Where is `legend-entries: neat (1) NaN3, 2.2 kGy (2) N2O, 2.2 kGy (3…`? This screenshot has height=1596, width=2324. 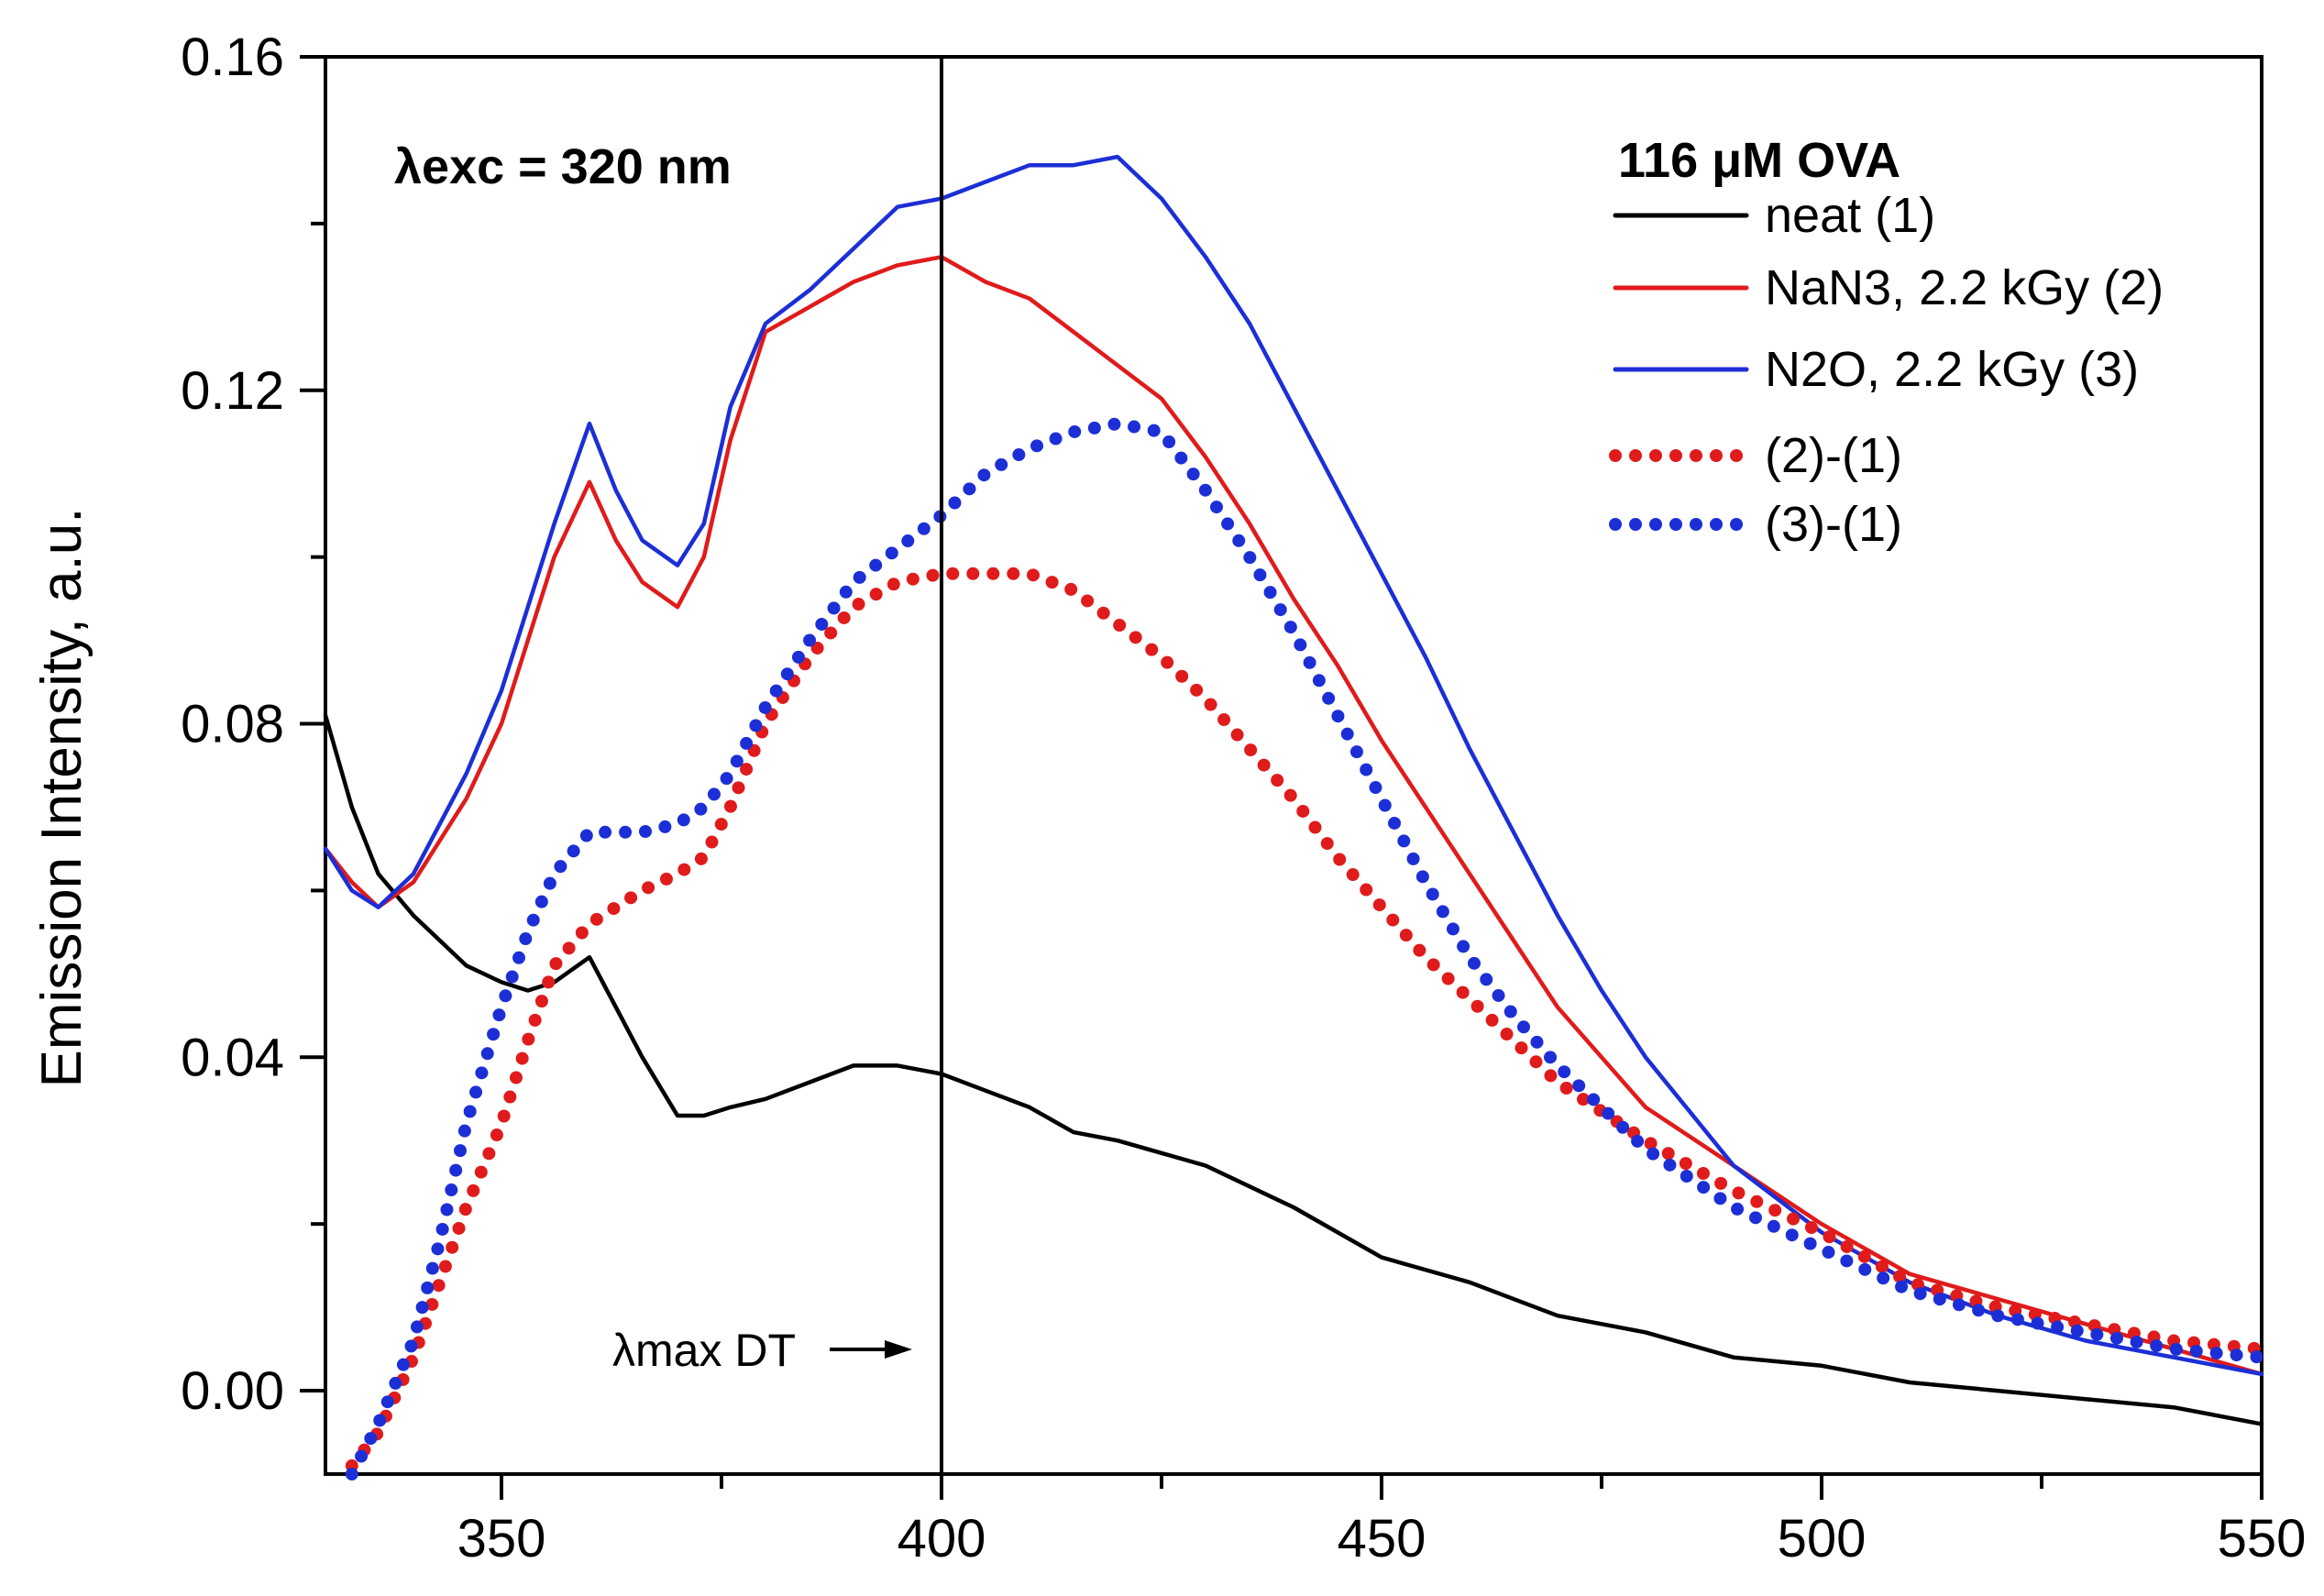 legend-entries: neat (1) NaN3, 2.2 kGy (2) N2O, 2.2 kGy (3… is located at coordinates (1886, 370).